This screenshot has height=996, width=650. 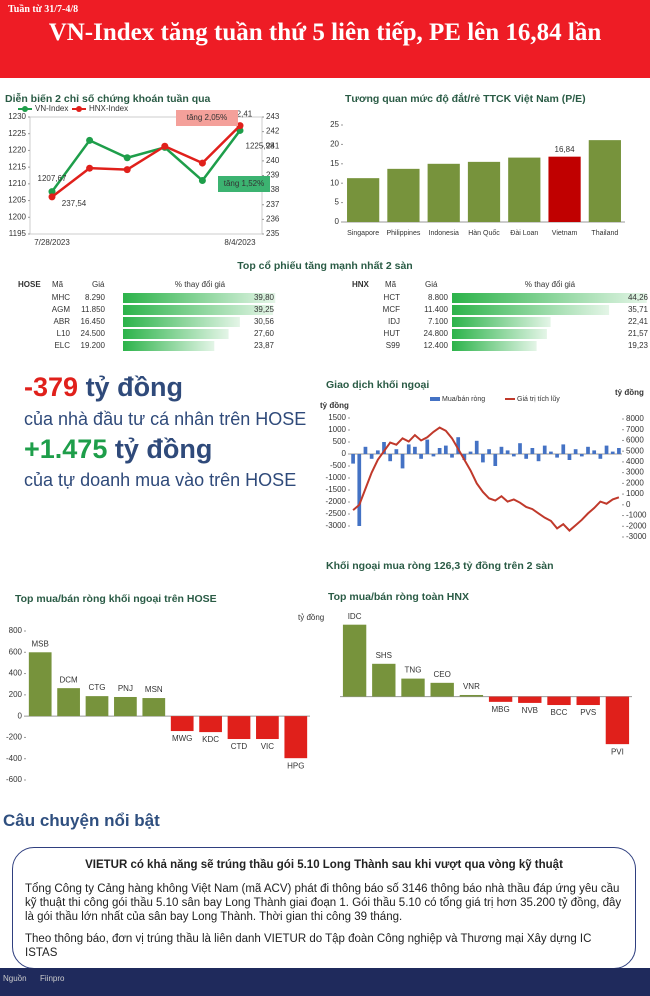 What do you see at coordinates (273, 175) in the screenshot?
I see `y-tick-label: 239` at bounding box center [273, 175].